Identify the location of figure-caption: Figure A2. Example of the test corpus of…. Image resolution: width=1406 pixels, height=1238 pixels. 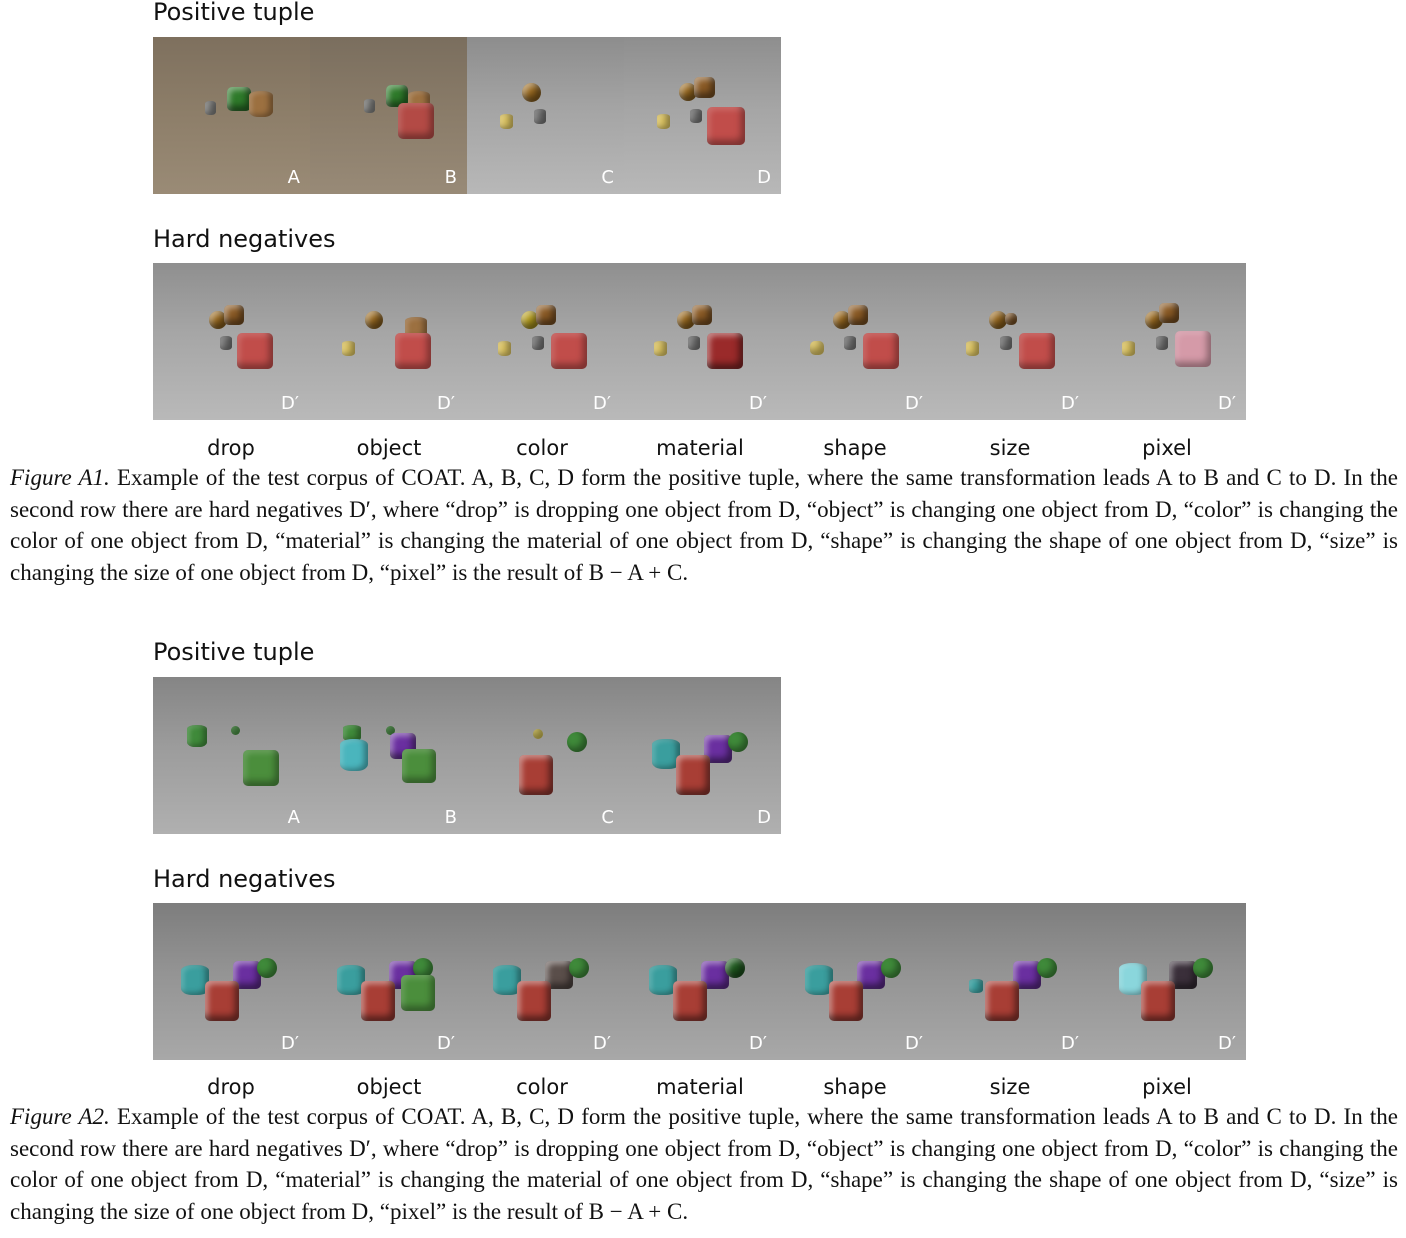
(704, 1164).